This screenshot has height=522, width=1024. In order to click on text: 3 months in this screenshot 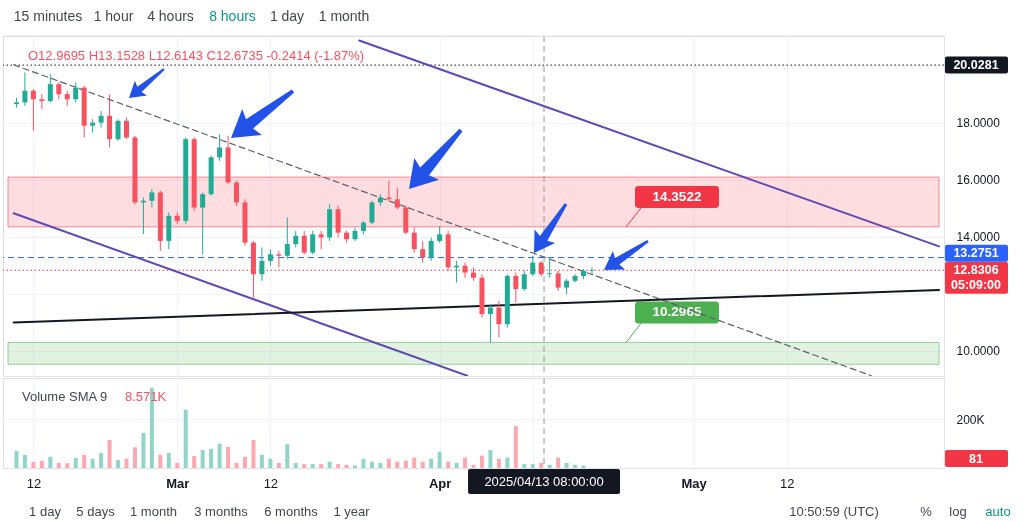, I will do `click(221, 511)`.